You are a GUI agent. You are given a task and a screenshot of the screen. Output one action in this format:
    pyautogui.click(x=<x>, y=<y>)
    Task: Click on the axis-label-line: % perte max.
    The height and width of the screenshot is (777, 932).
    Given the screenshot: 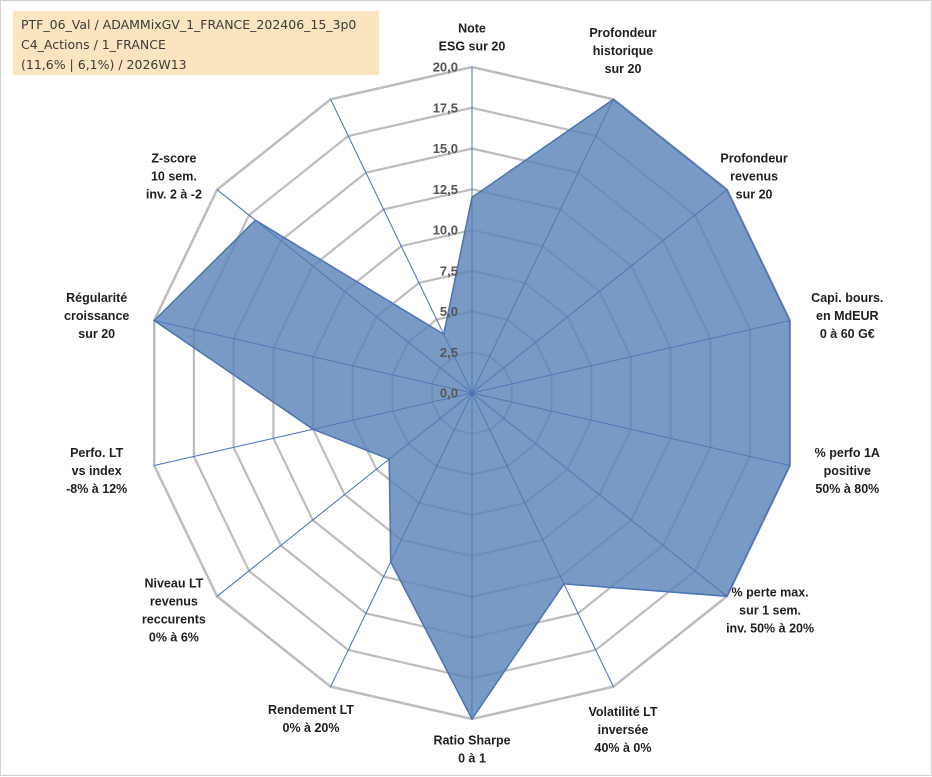 What is the action you would take?
    pyautogui.click(x=770, y=593)
    